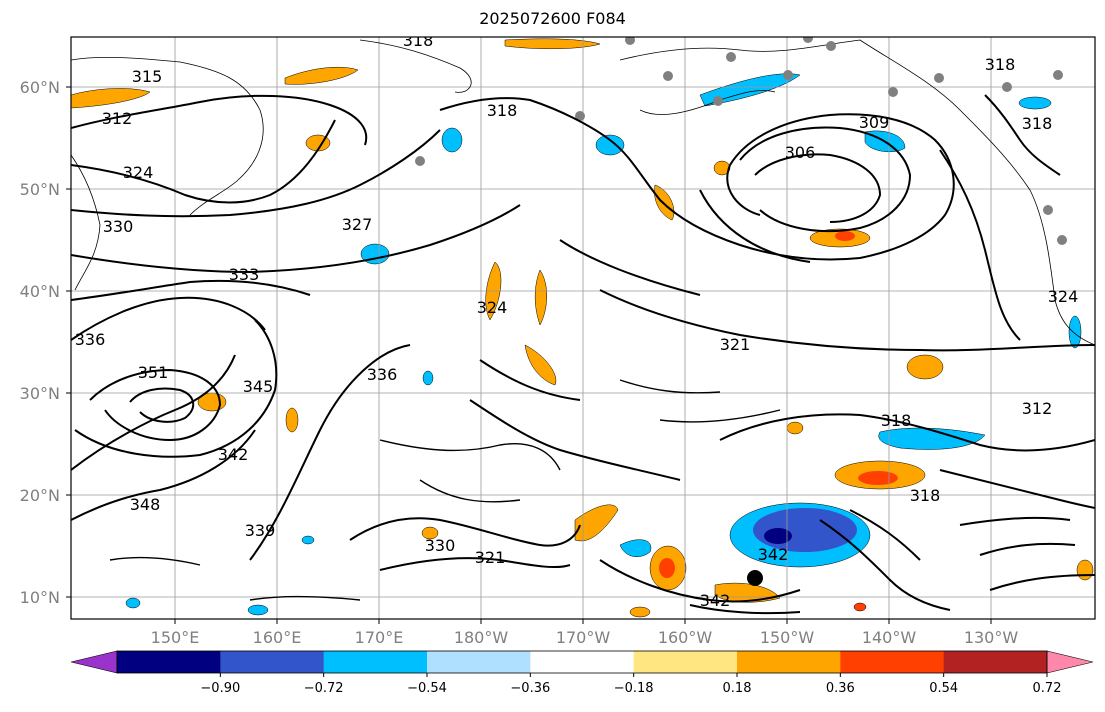 Image resolution: width=1105 pixels, height=712 pixels. Describe the element at coordinates (737, 688) in the screenshot. I see `colorbar-tick-label: 0.18` at that location.